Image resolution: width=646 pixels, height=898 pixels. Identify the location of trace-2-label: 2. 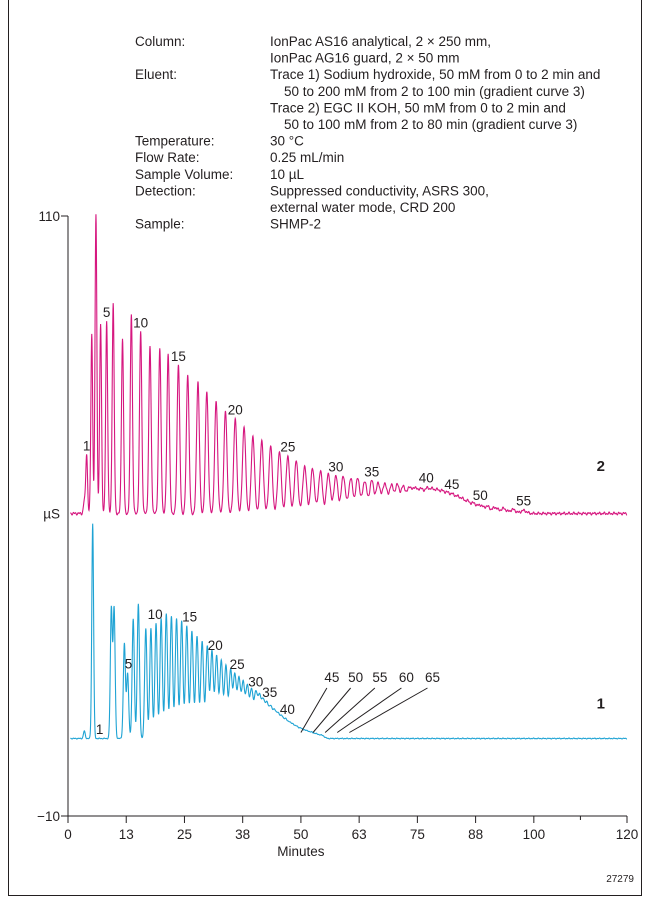
(601, 466).